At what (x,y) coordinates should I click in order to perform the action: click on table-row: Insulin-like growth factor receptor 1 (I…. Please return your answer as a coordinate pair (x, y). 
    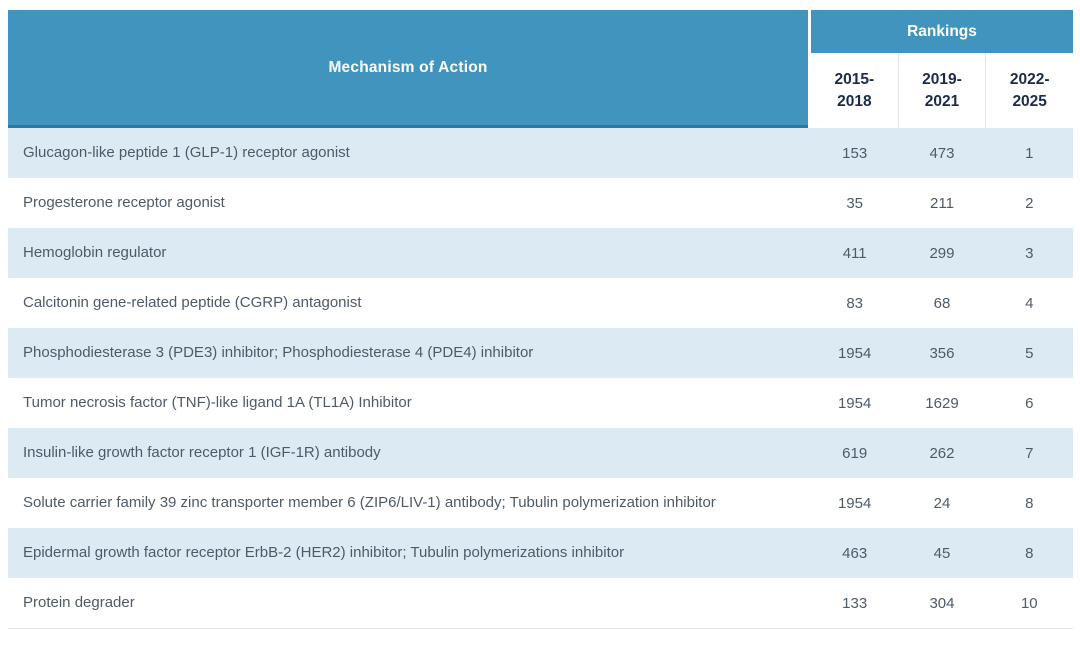
    Looking at the image, I should click on (540, 453).